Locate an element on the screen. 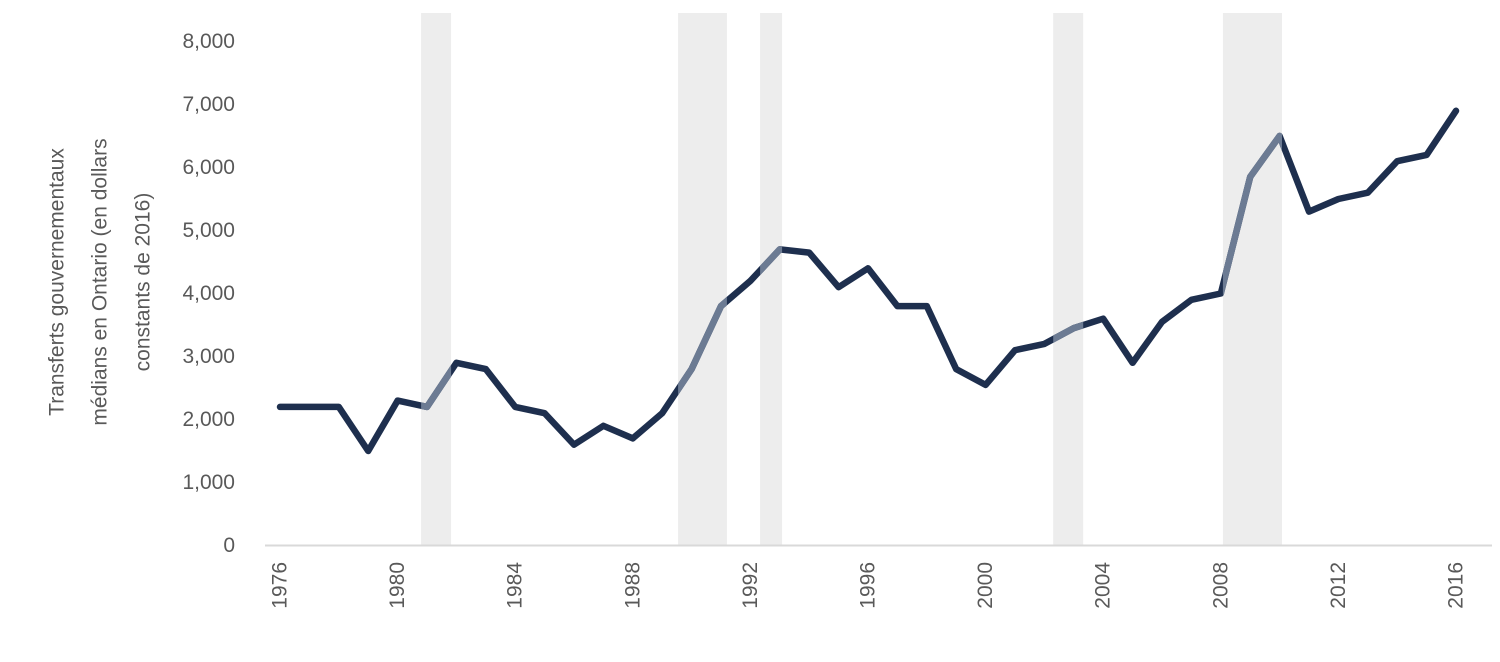 This screenshot has height=662, width=1500. x-tick-label: 1984 is located at coordinates (515, 585).